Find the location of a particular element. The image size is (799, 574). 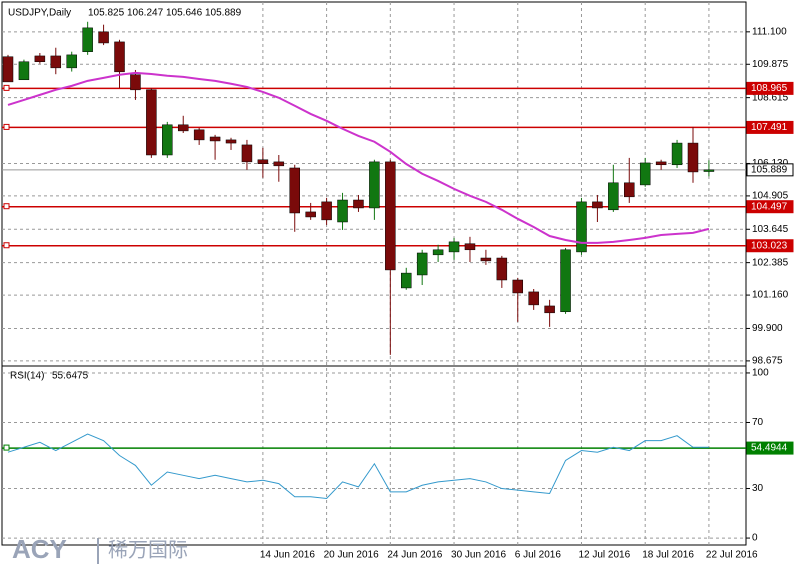

header-ohlc: 105.646 is located at coordinates (184, 13).